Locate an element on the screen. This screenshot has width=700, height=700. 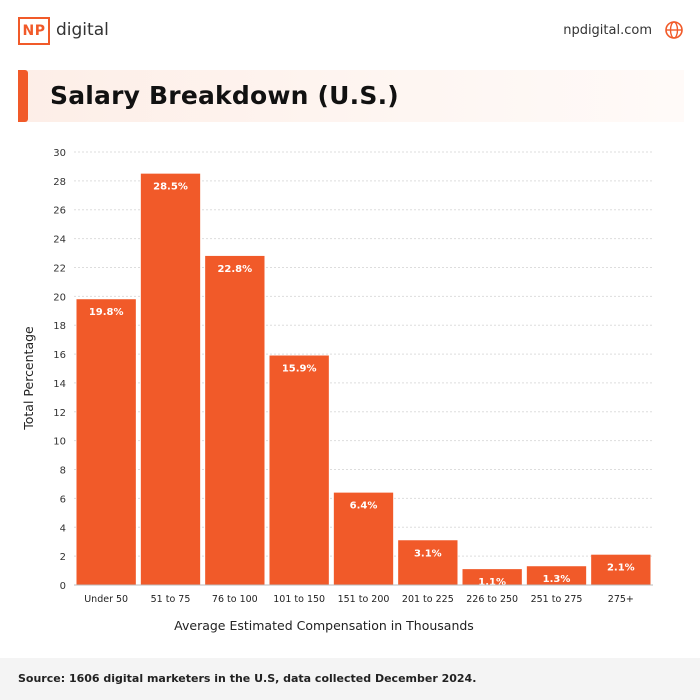
y-tick-label: 30 is located at coordinates (59, 153).